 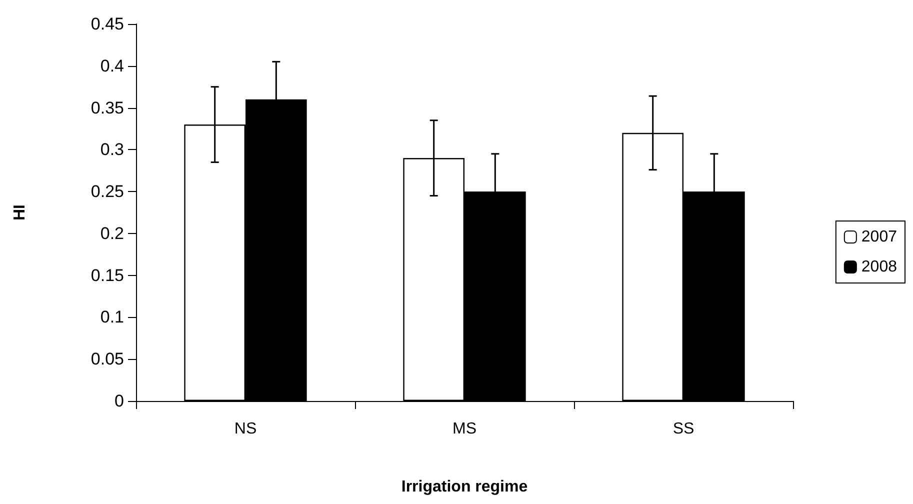 What do you see at coordinates (112, 233) in the screenshot?
I see `y-tick-label: 0.2` at bounding box center [112, 233].